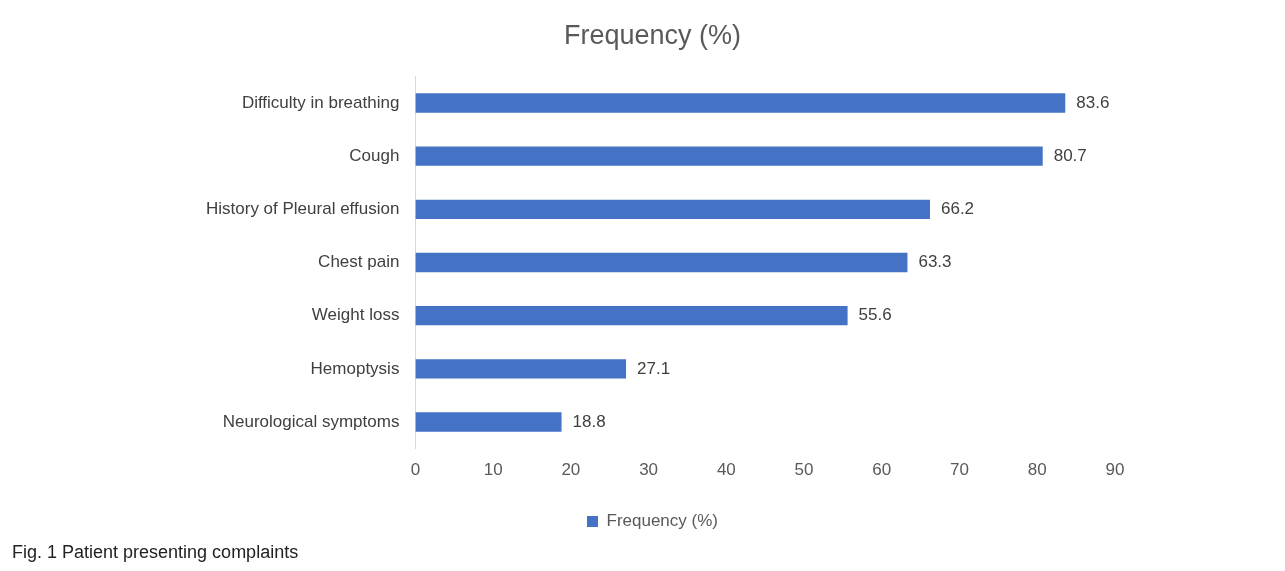 Image resolution: width=1285 pixels, height=571 pixels. What do you see at coordinates (935, 262) in the screenshot?
I see `data-label: 63.3` at bounding box center [935, 262].